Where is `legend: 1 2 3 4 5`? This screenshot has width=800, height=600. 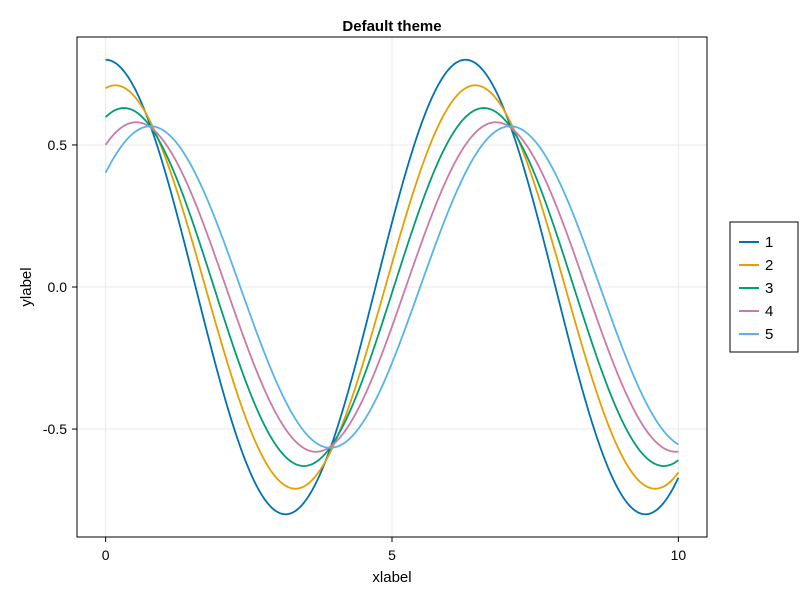 legend: 1 2 3 4 5 is located at coordinates (764, 287).